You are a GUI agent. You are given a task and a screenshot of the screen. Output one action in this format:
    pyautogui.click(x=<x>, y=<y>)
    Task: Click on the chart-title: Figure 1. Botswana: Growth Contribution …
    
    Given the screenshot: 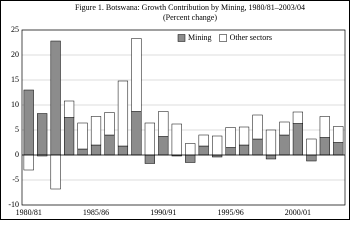 What is the action you would take?
    pyautogui.click(x=190, y=7)
    